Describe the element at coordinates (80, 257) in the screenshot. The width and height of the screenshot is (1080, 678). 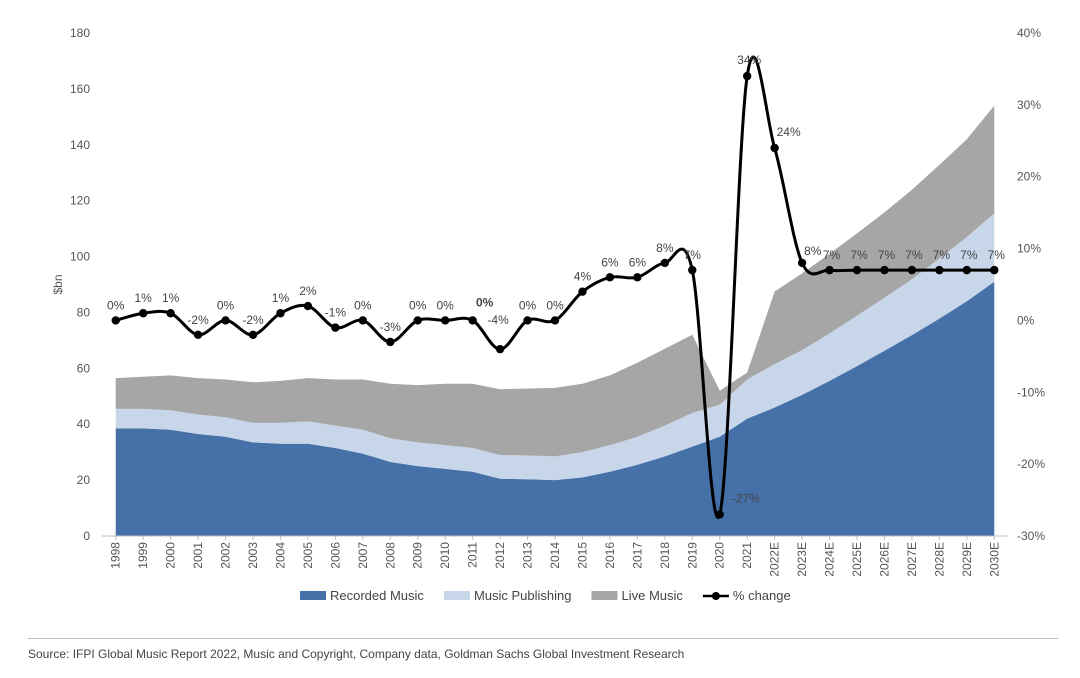
I see `y-tick-label: 100` at that location.